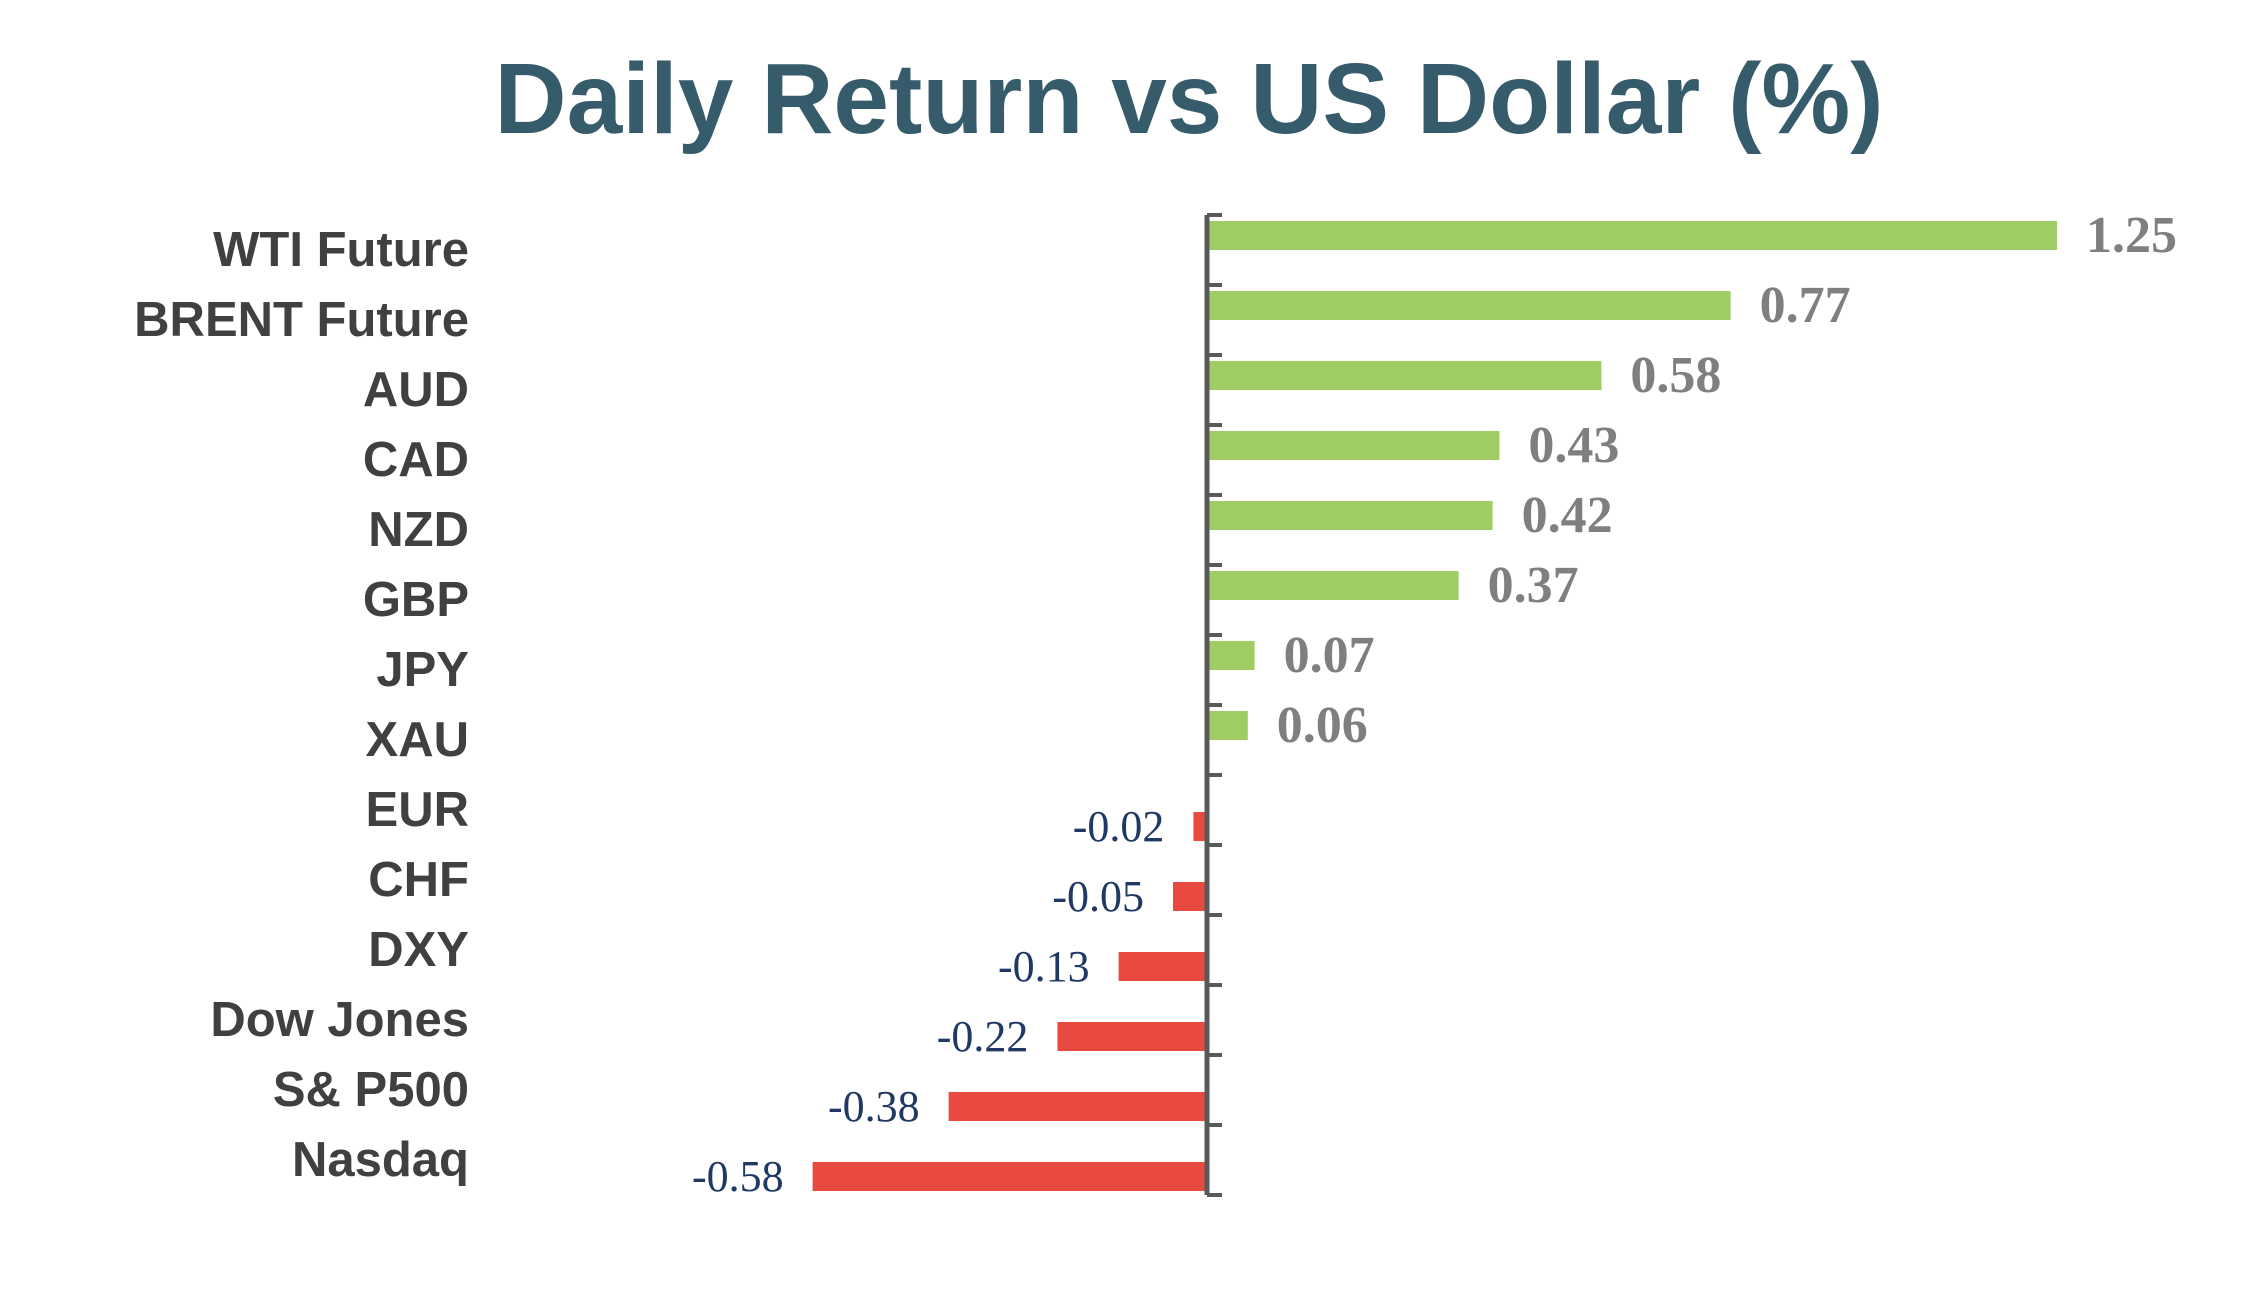 This screenshot has height=1296, width=2258. What do you see at coordinates (380, 1160) in the screenshot?
I see `category-label-nasdaq: Nasdaq` at bounding box center [380, 1160].